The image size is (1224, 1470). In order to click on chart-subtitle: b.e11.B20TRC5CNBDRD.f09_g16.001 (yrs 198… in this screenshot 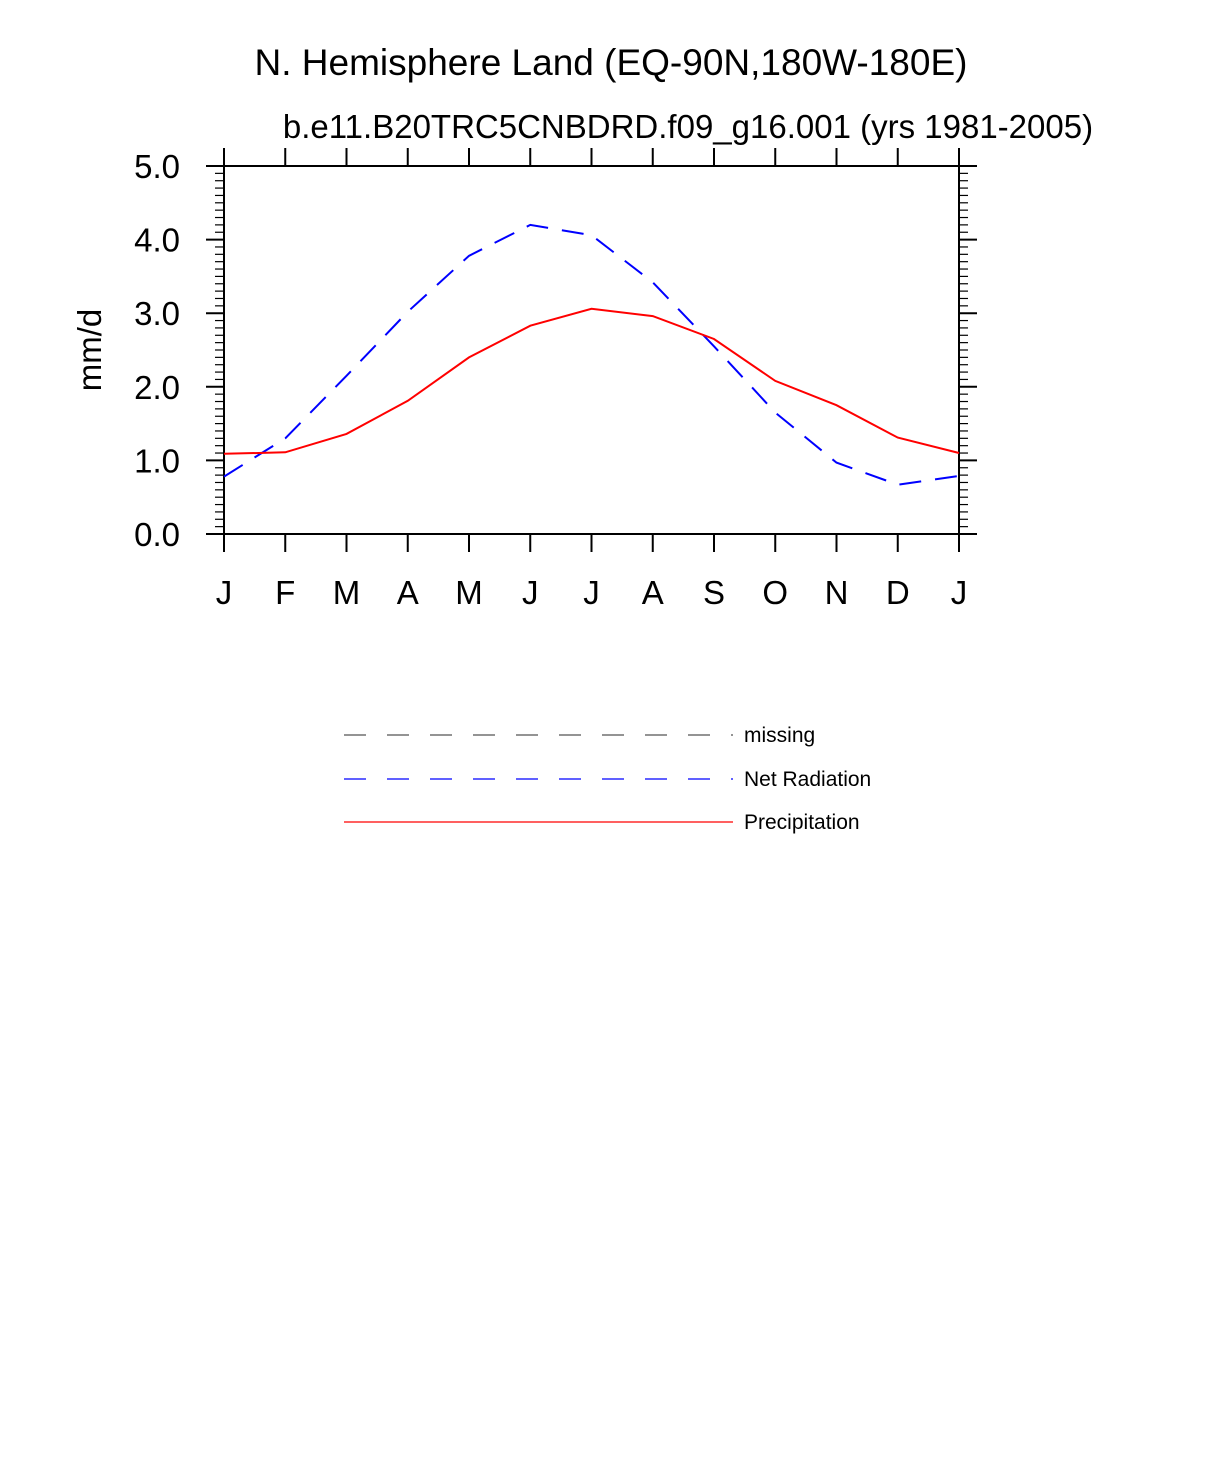, I will do `click(688, 126)`.